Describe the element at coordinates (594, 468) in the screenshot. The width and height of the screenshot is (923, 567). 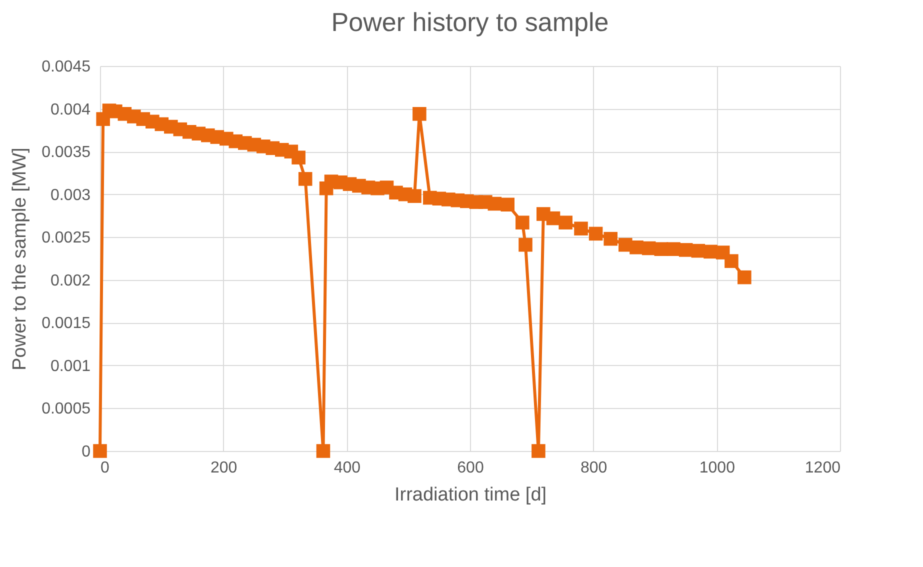
I see `x-tick-label: 800` at that location.